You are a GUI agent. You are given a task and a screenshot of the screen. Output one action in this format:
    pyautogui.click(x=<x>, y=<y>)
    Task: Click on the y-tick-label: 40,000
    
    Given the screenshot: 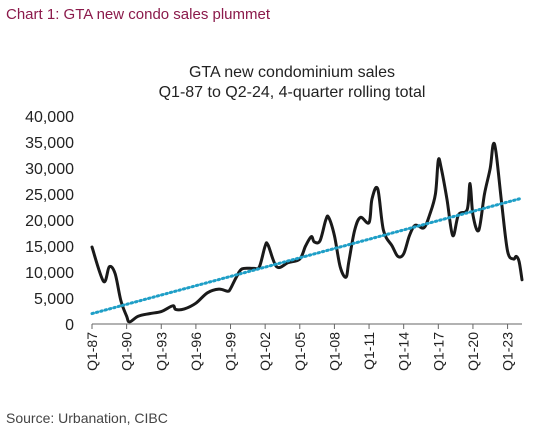 What is the action you would take?
    pyautogui.click(x=49, y=117)
    